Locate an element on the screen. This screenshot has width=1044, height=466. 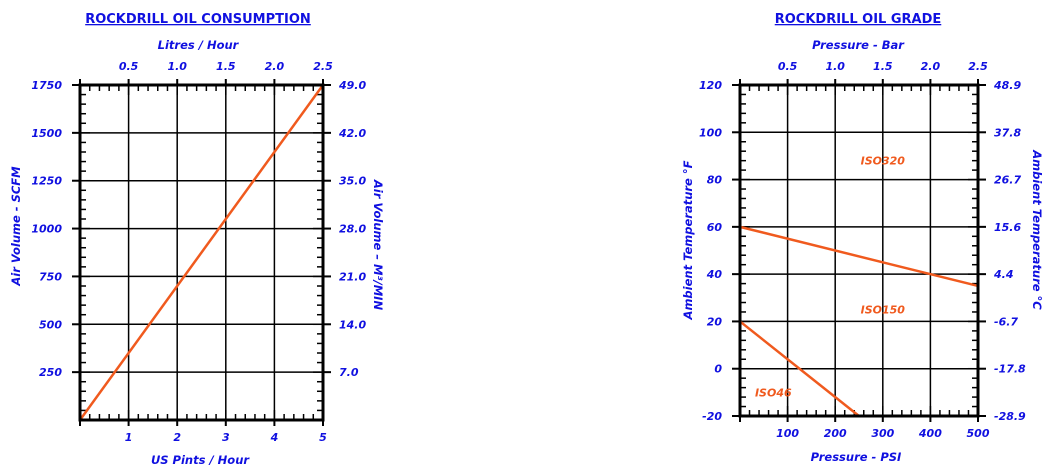
c1-y2tick-label: 21.0 is located at coordinates (352, 276).